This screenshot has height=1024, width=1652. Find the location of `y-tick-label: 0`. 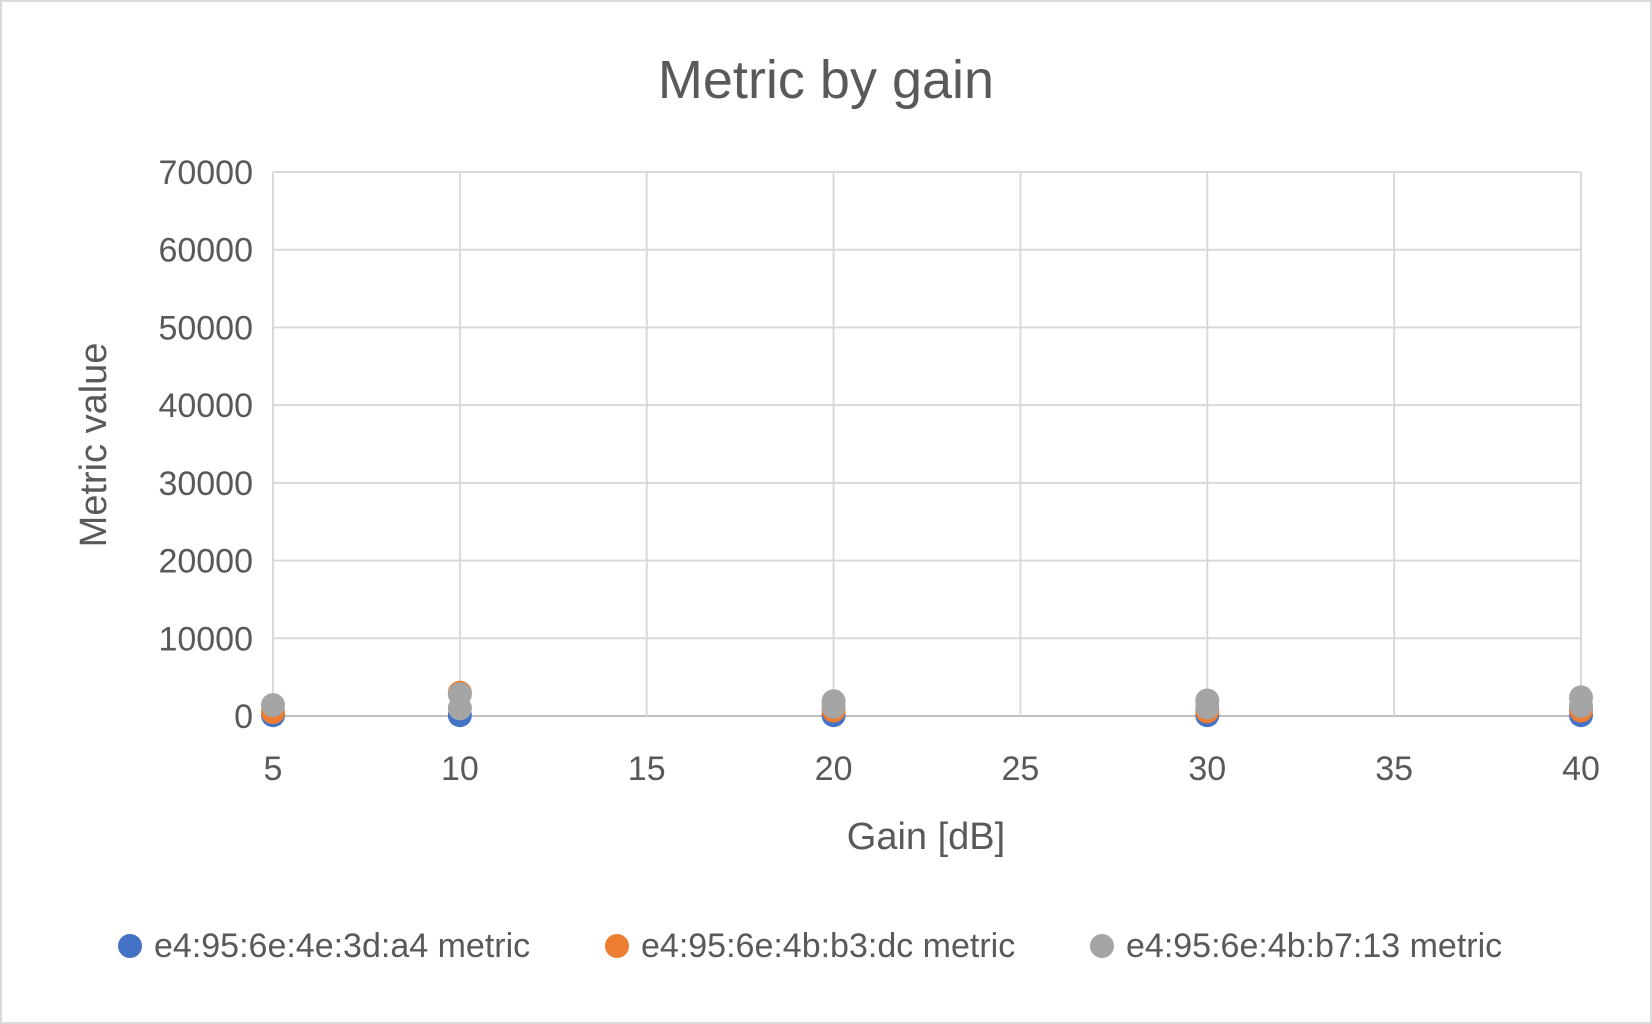

y-tick-label: 0 is located at coordinates (243, 717).